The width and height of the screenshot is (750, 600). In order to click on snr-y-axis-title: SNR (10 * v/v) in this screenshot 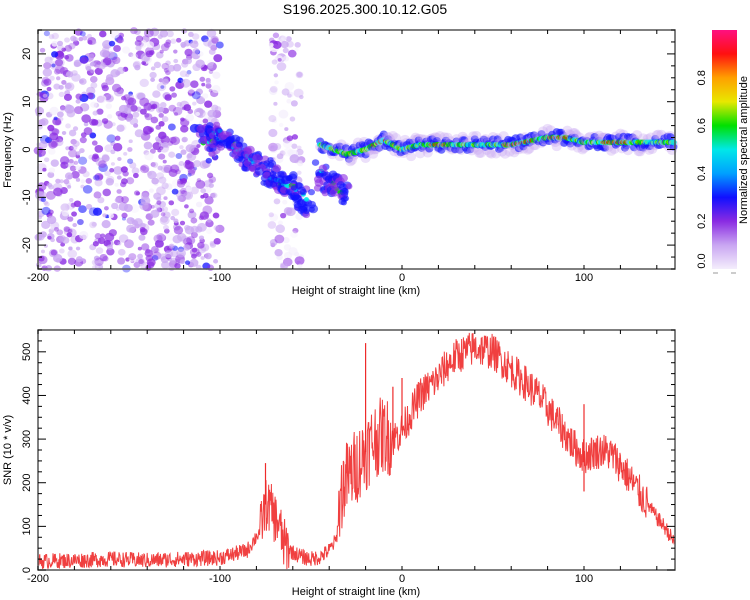, I will do `click(8, 450)`.